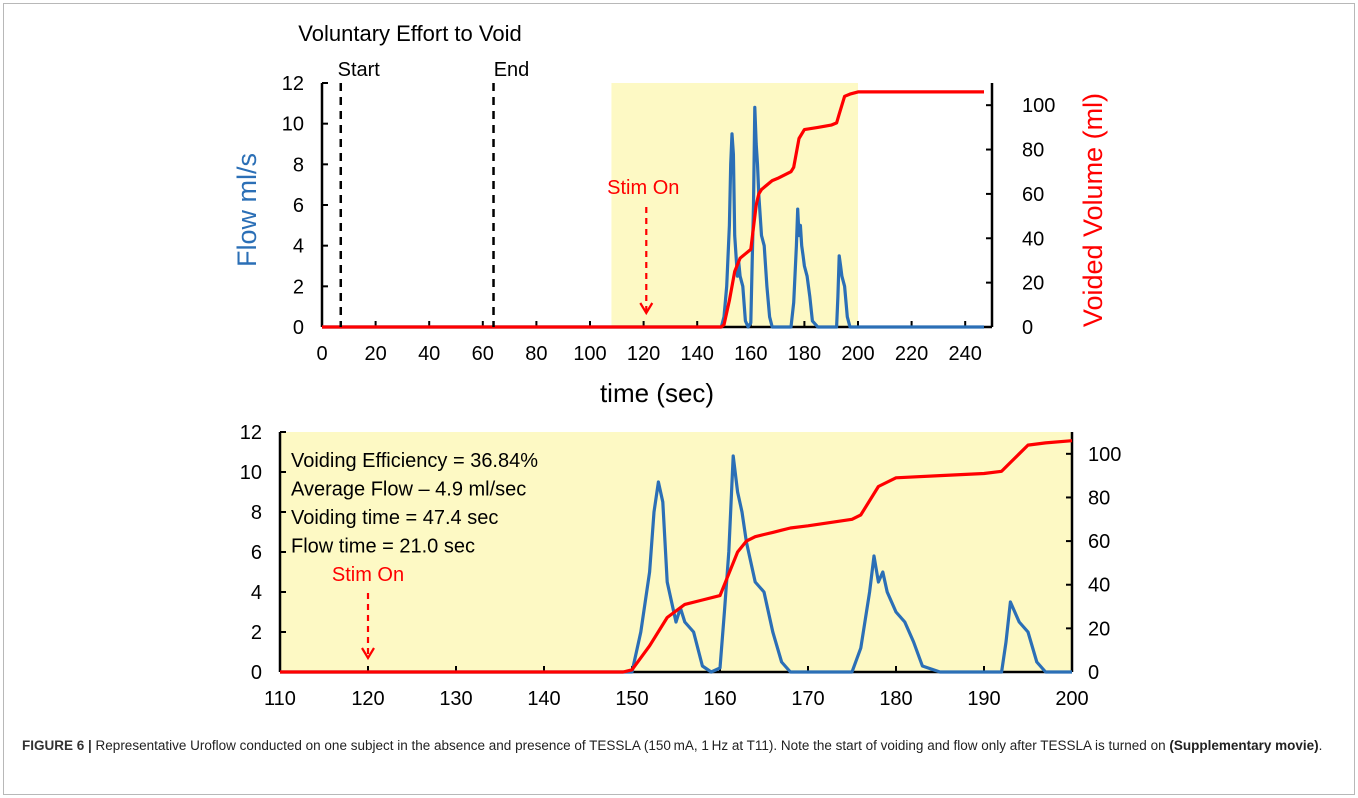 This screenshot has width=1358, height=798. What do you see at coordinates (1093, 210) in the screenshot?
I see `y-right-axis-label: Voided Volume (ml)` at bounding box center [1093, 210].